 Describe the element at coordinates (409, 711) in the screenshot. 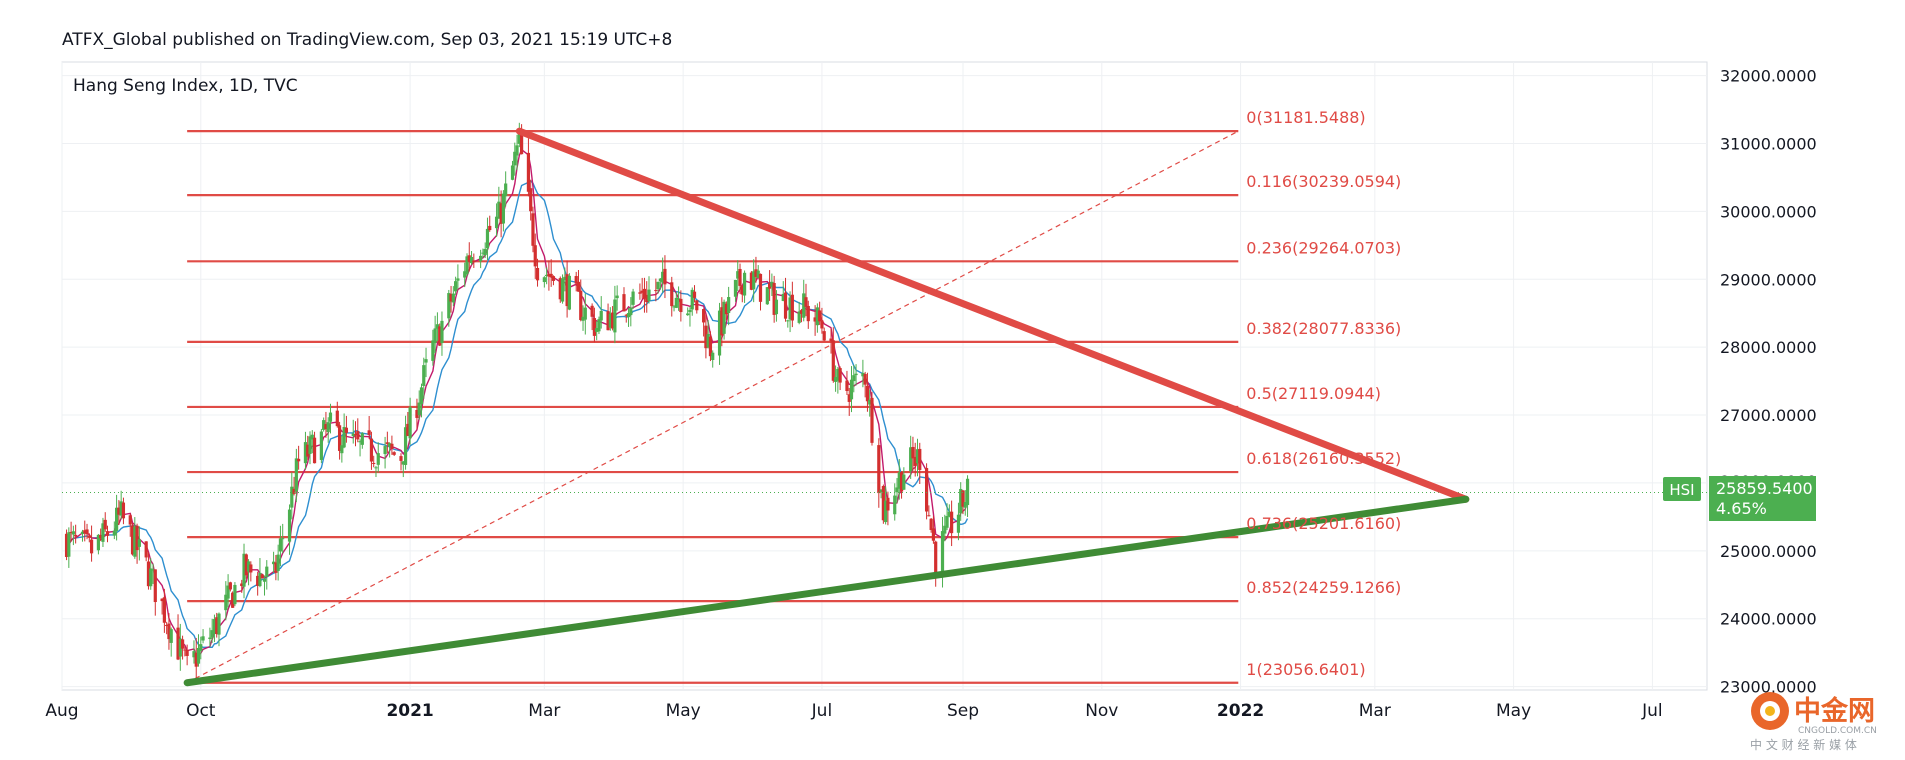

I see `time-axis-tick: 2021` at that location.